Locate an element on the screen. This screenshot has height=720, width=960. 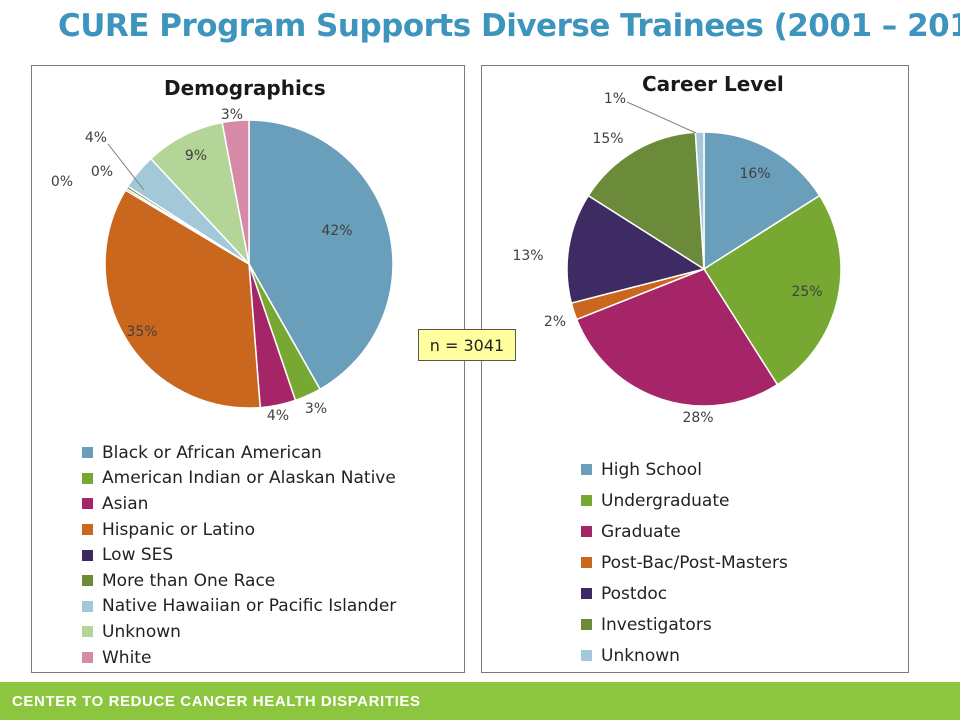
legend-label: Postdoc is located at coordinates (634, 593).